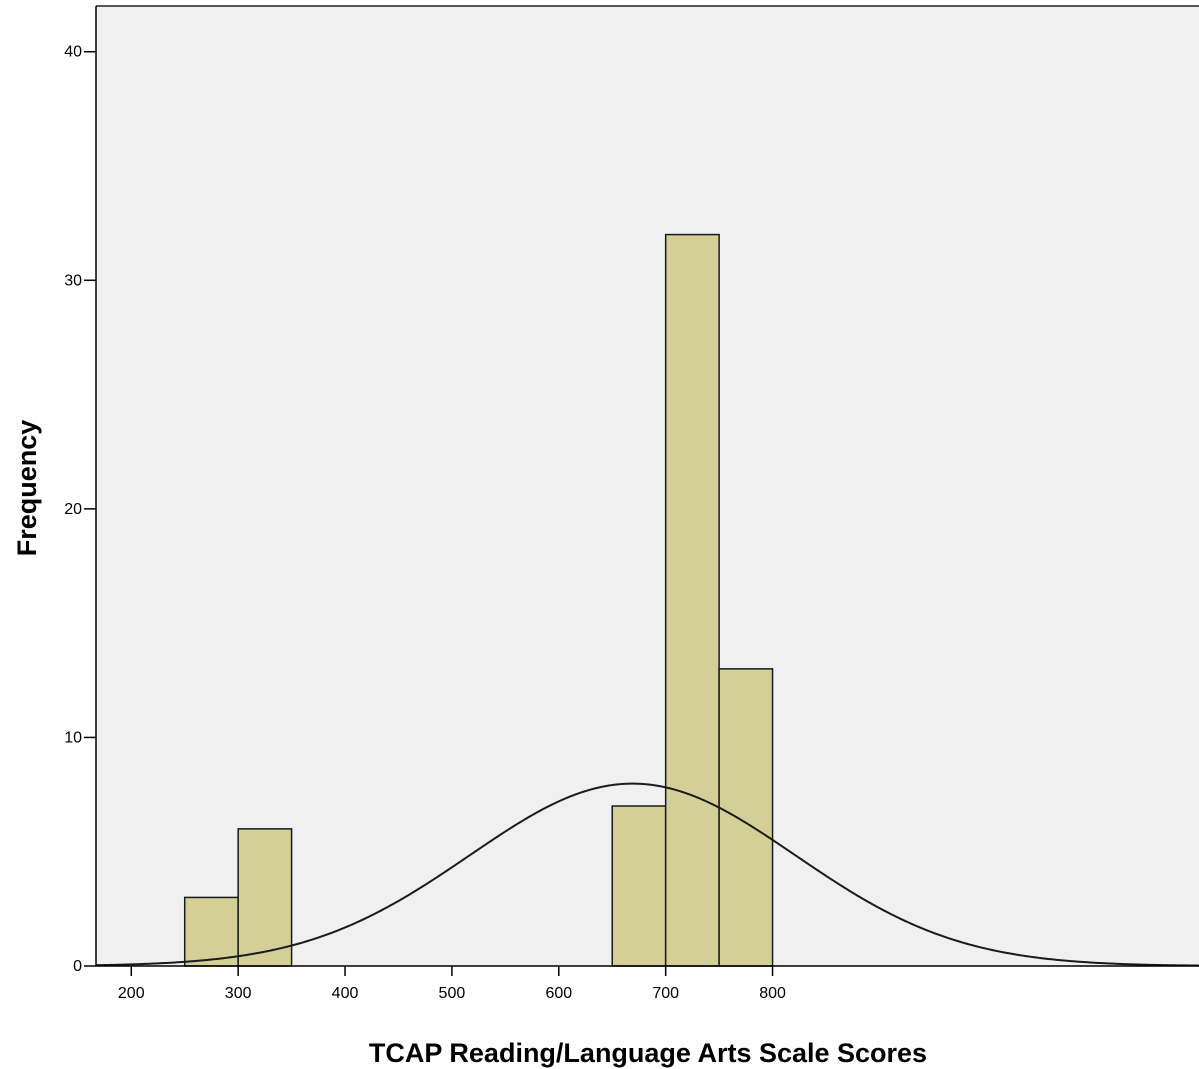 This screenshot has height=1069, width=1199. Describe the element at coordinates (238, 993) in the screenshot. I see `x-tick-label: 300` at that location.